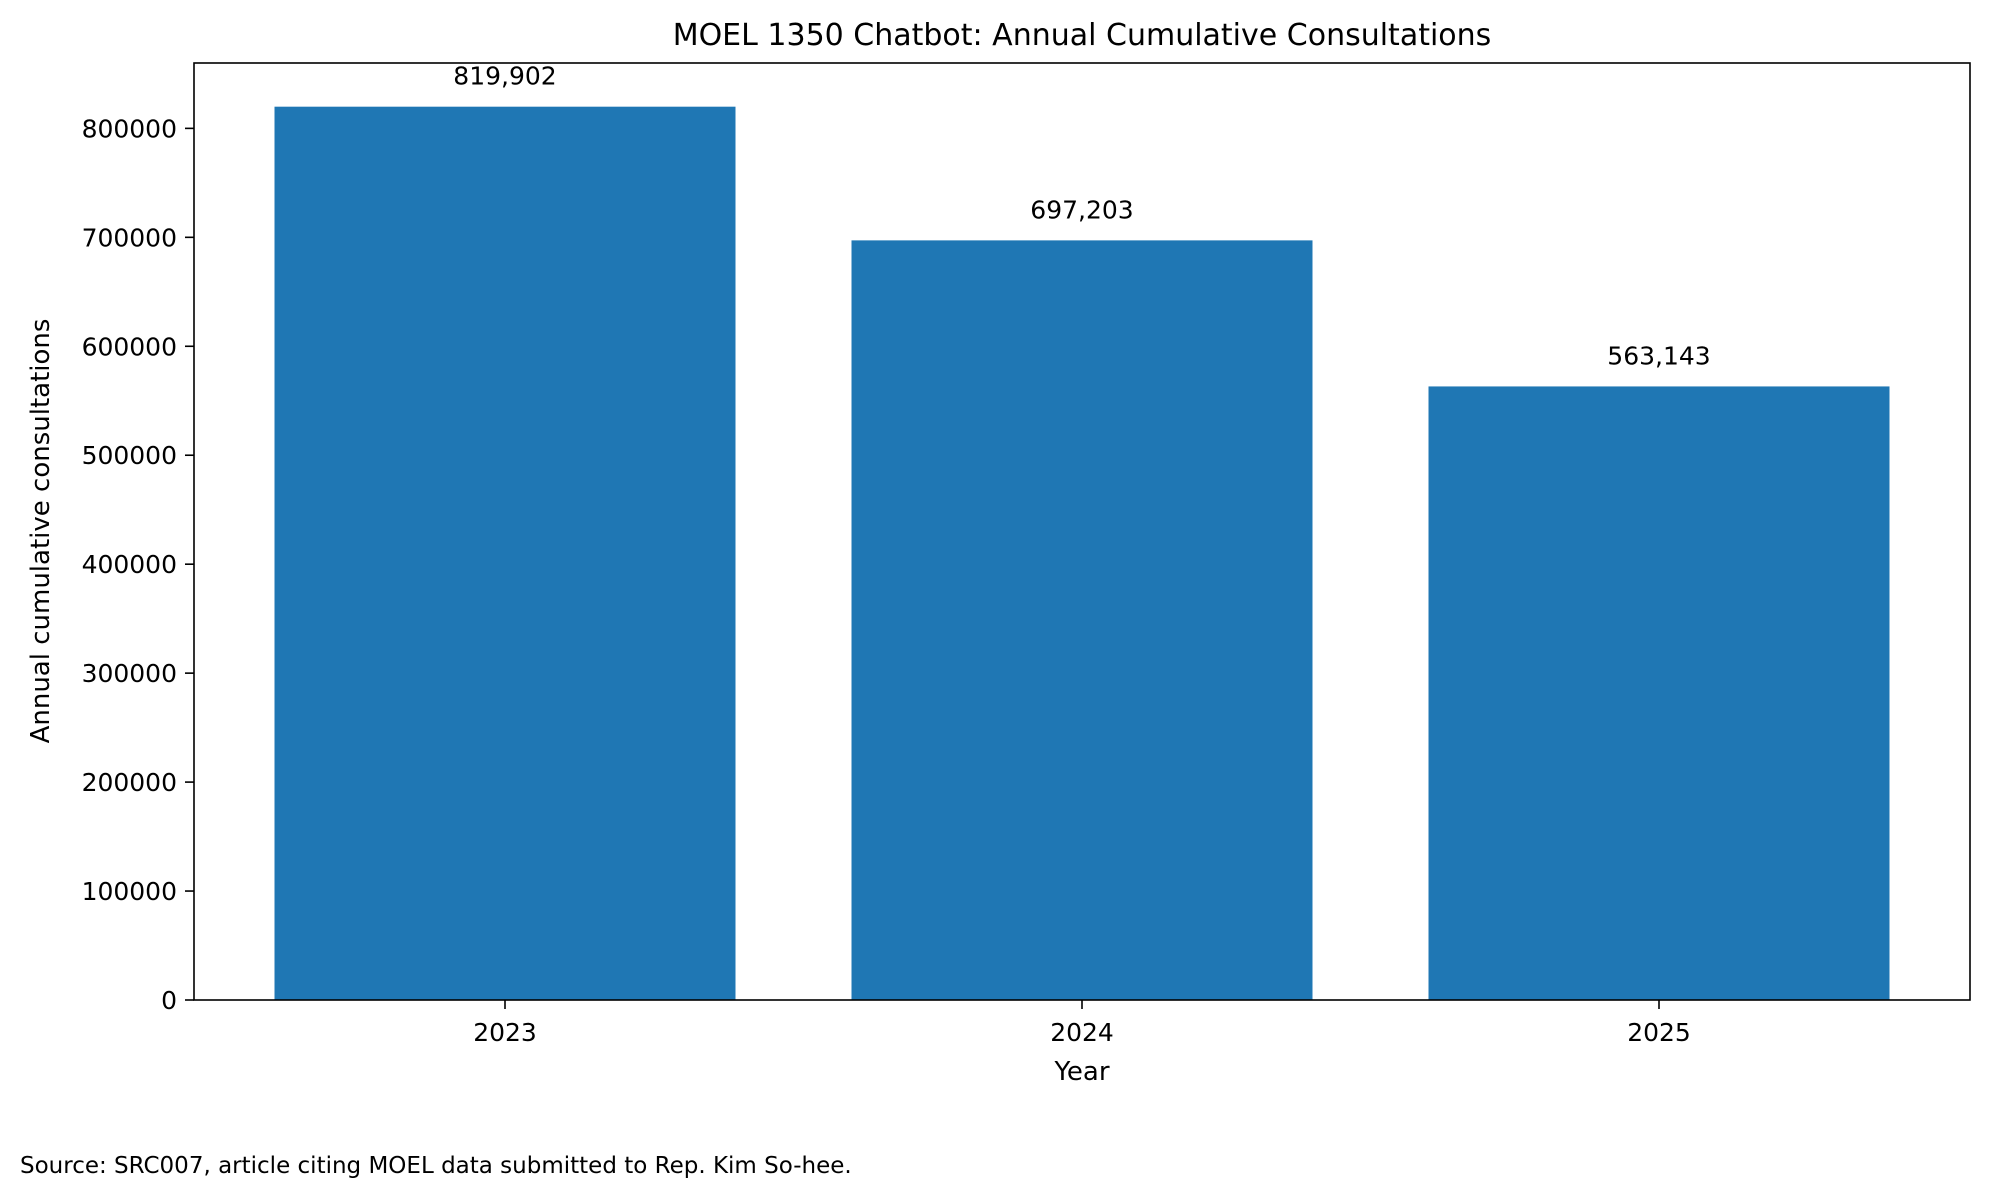 The width and height of the screenshot is (1989, 1201). Describe the element at coordinates (129, 455) in the screenshot. I see `y-tick-label-500000: 500000` at that location.